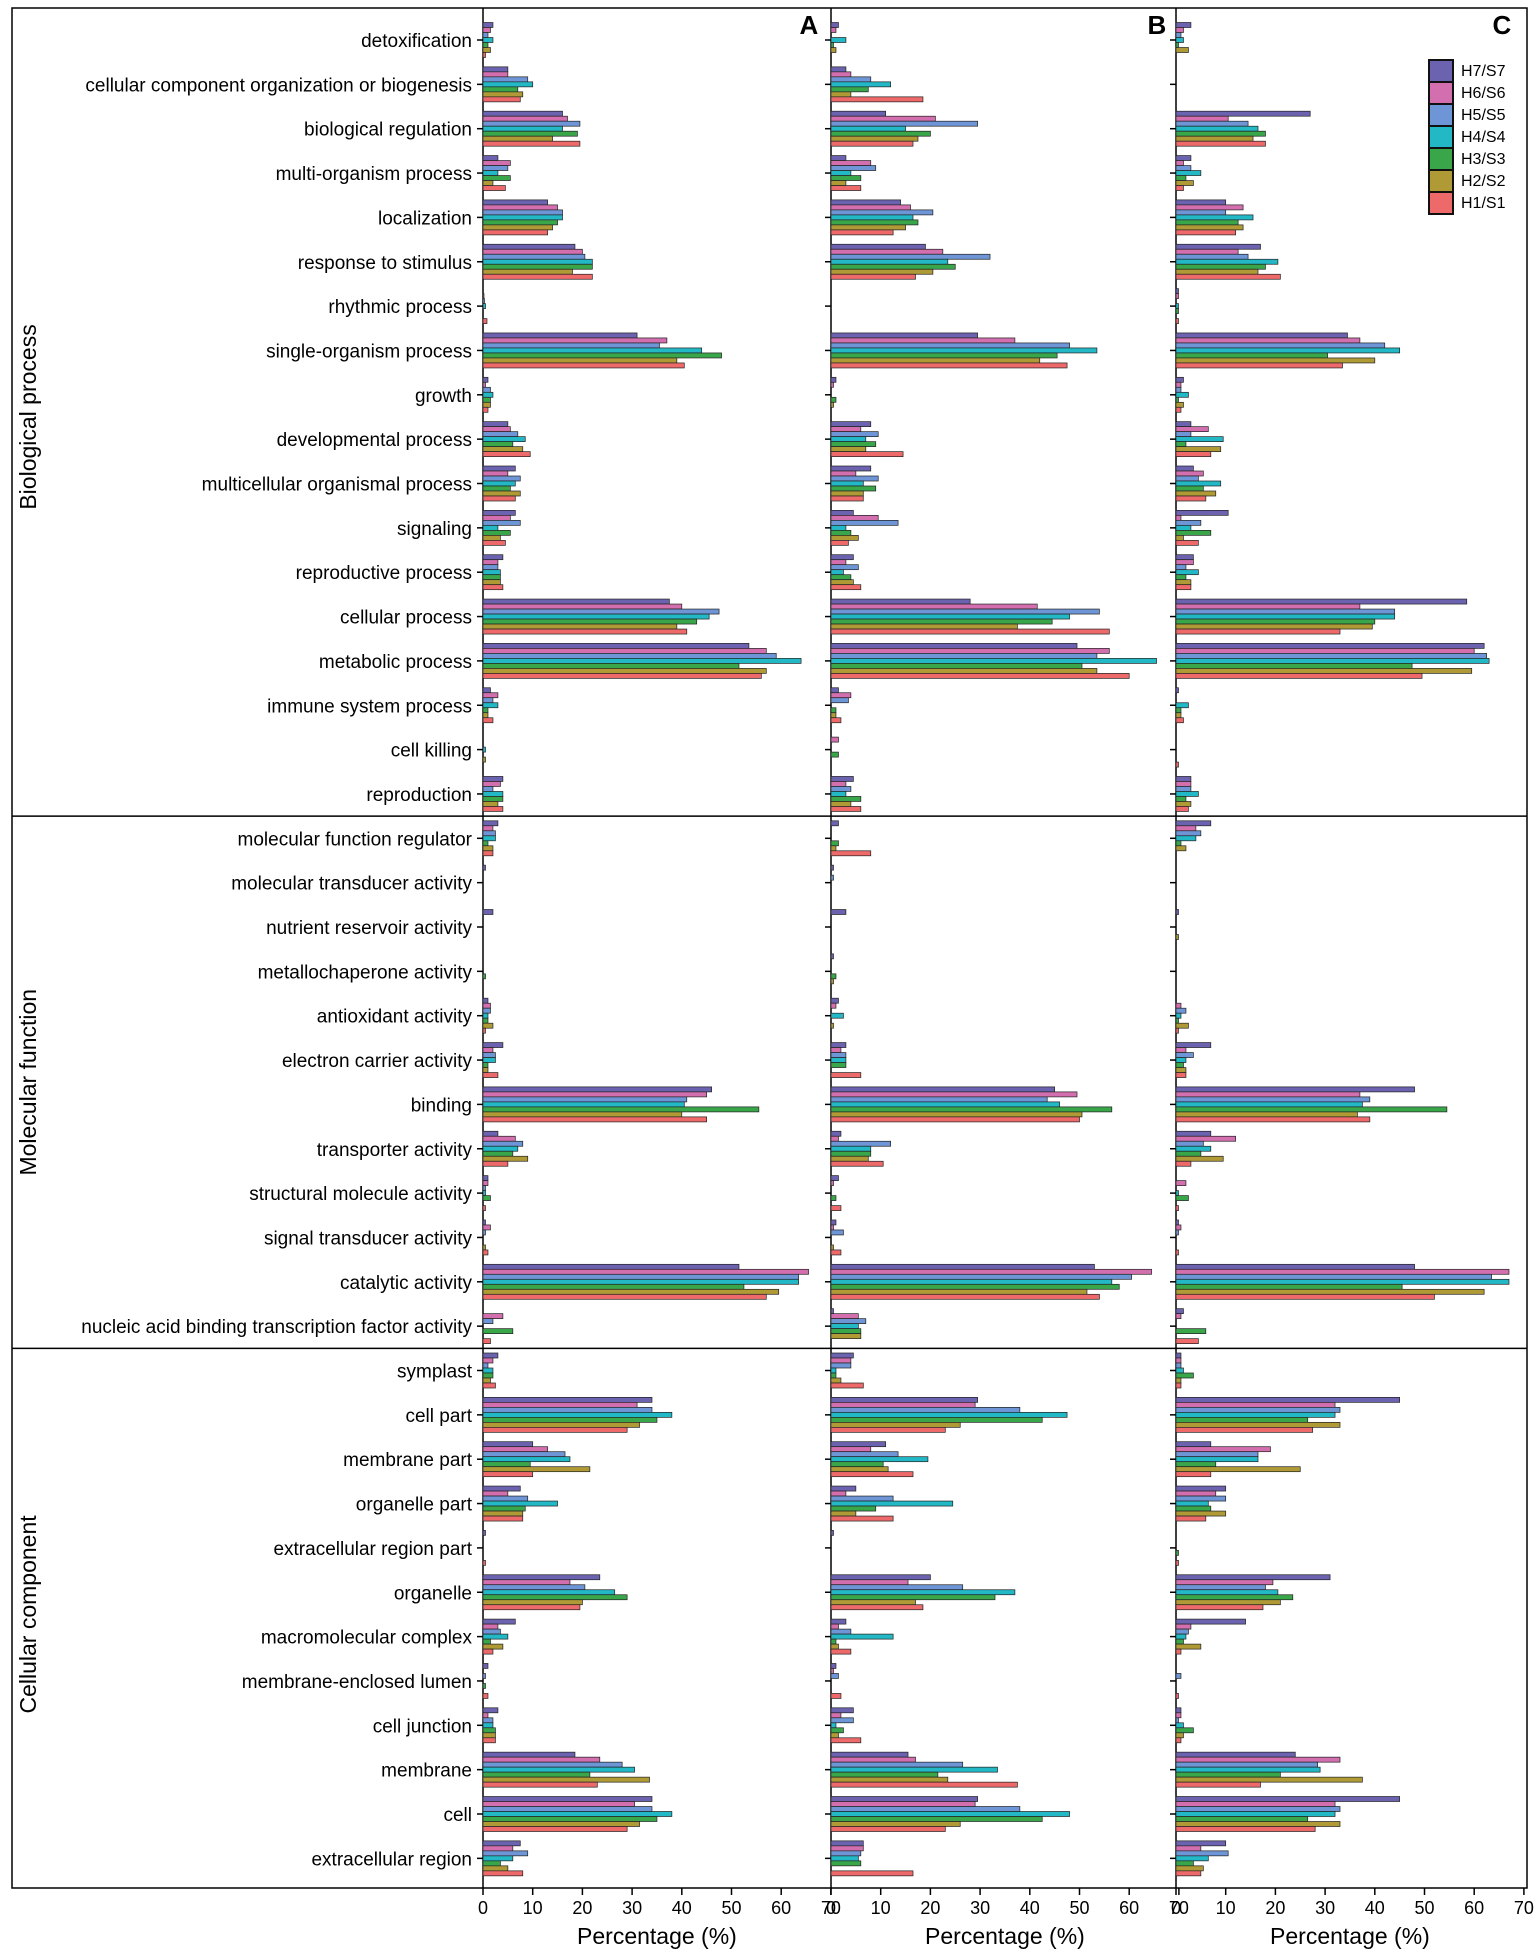 The height and width of the screenshot is (1950, 1535). I want to click on panel-label-B: B, so click(1157, 25).